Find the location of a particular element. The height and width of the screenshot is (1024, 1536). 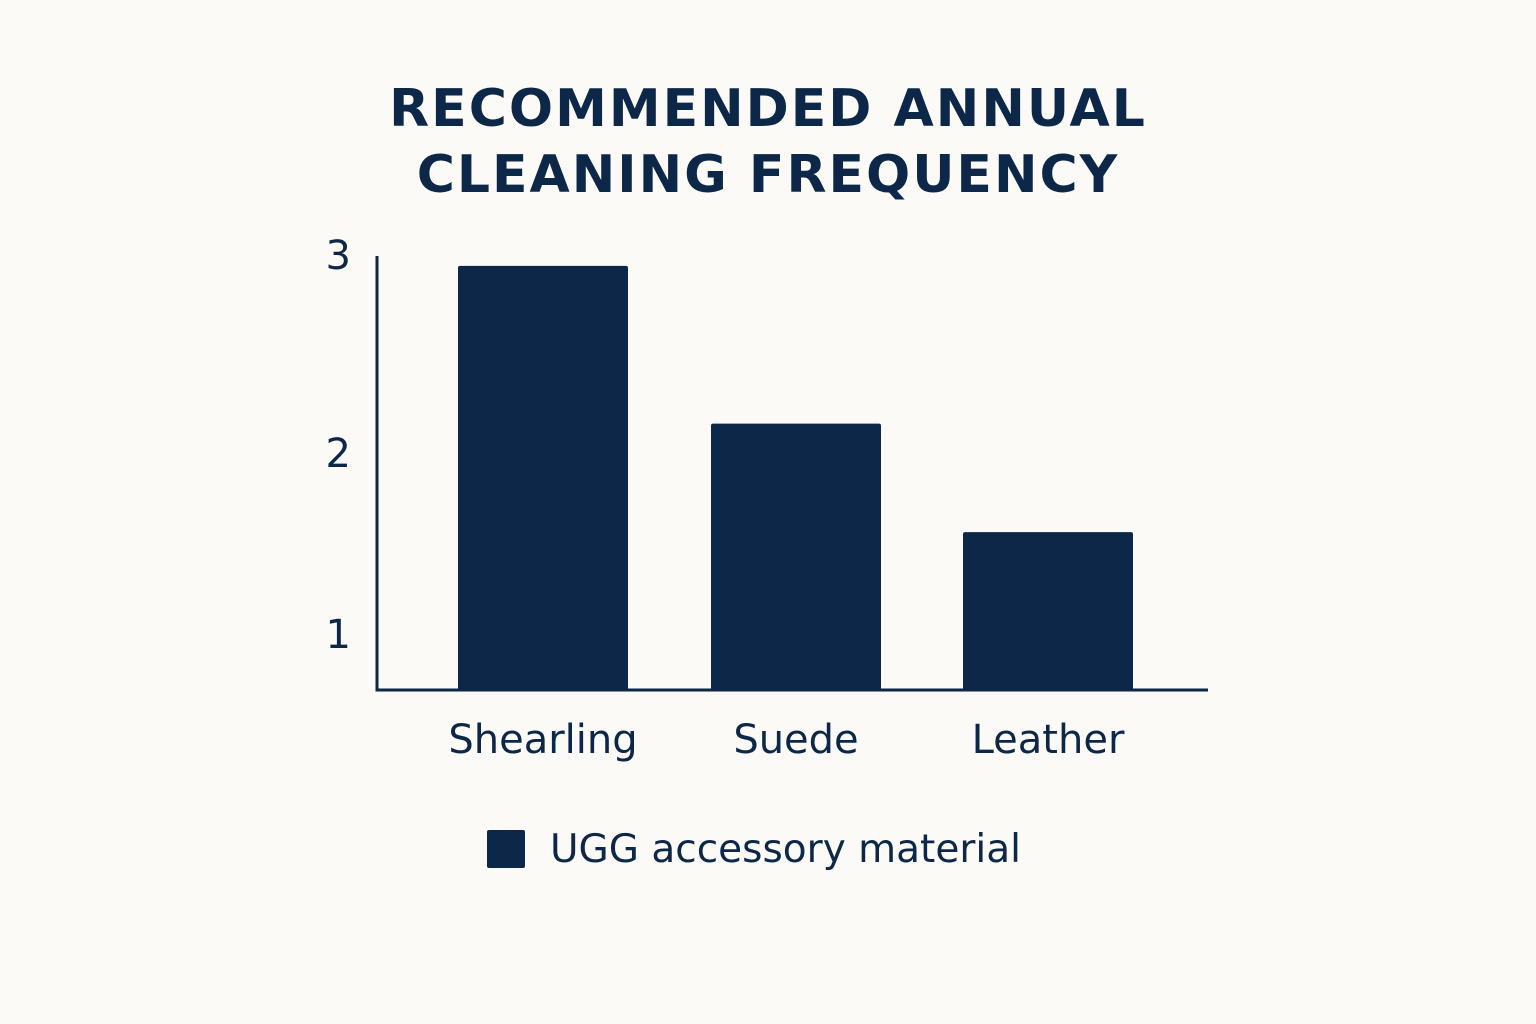

legend: UGG accessory material is located at coordinates (754, 849).